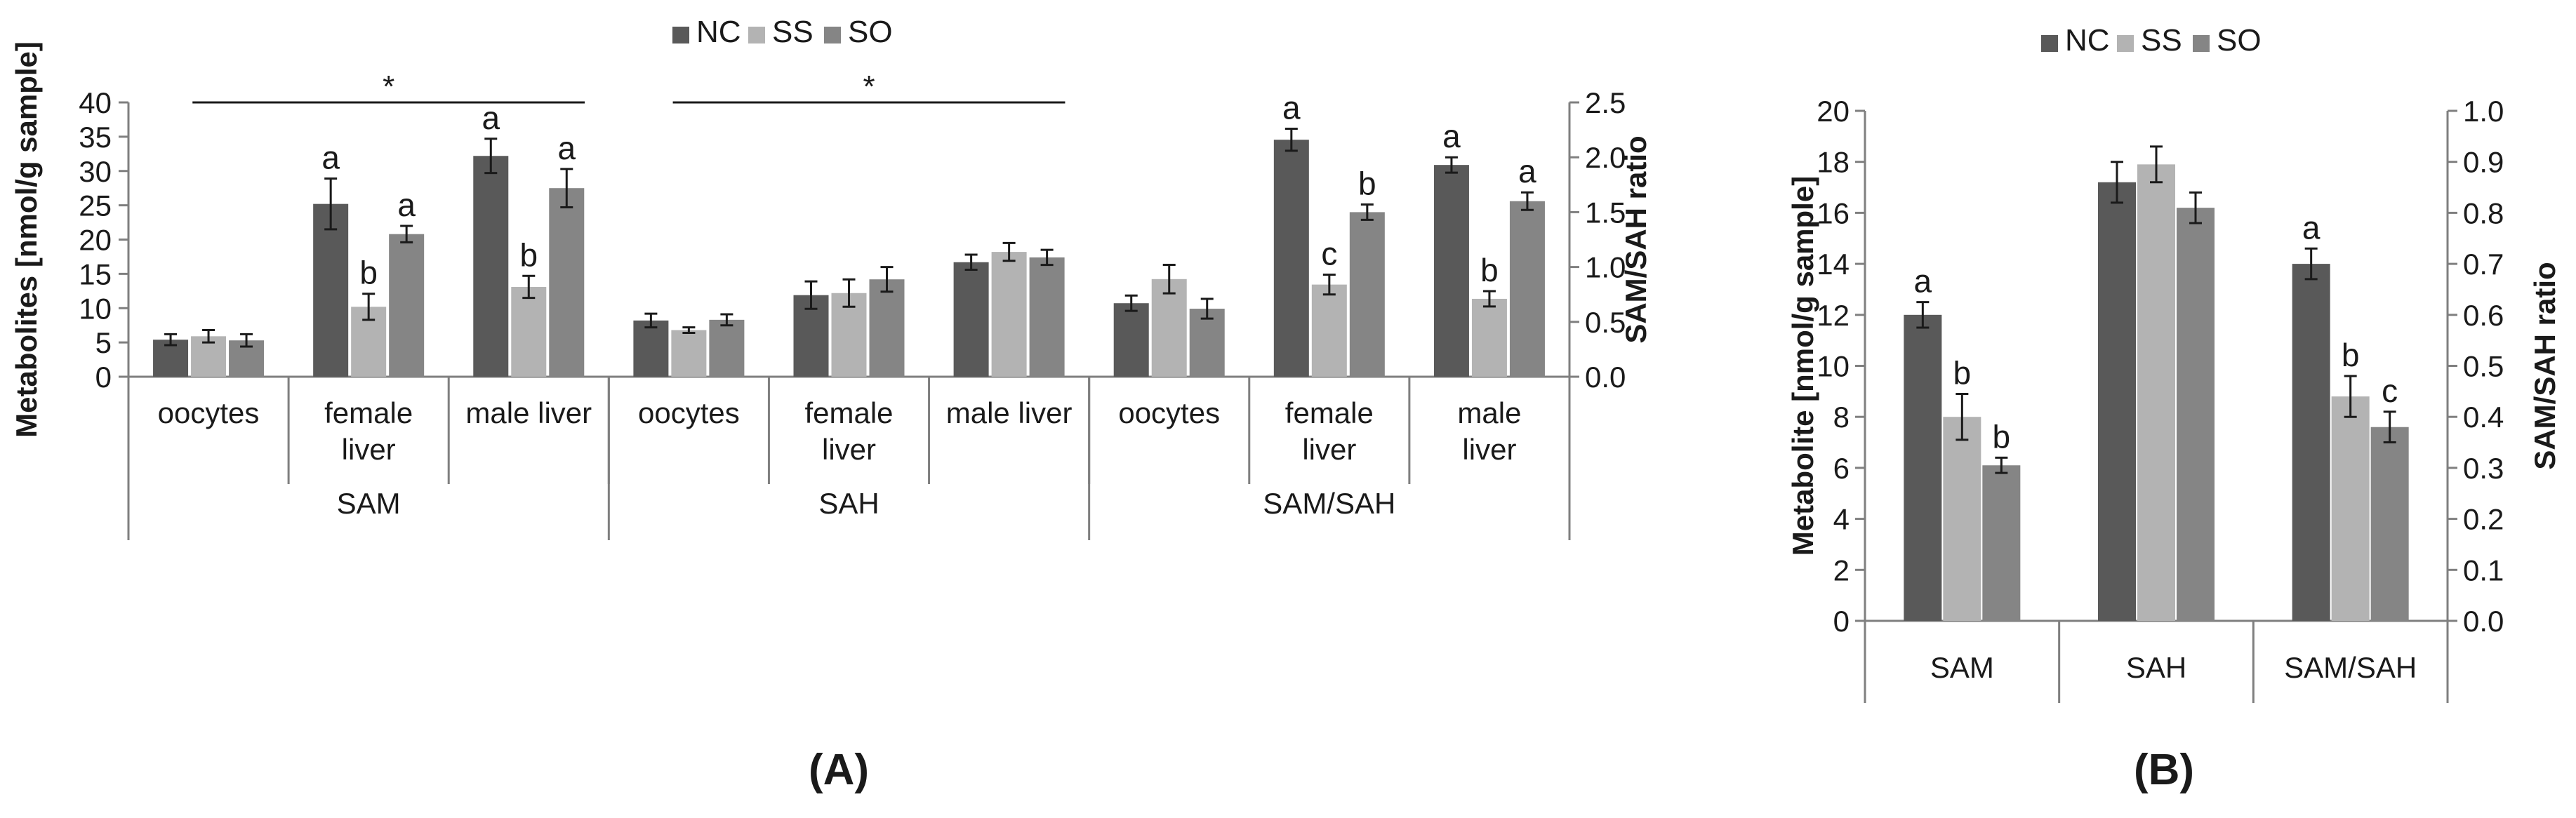 The height and width of the screenshot is (818, 2576). Describe the element at coordinates (869, 86) in the screenshot. I see `significance-star-a-1: *` at that location.